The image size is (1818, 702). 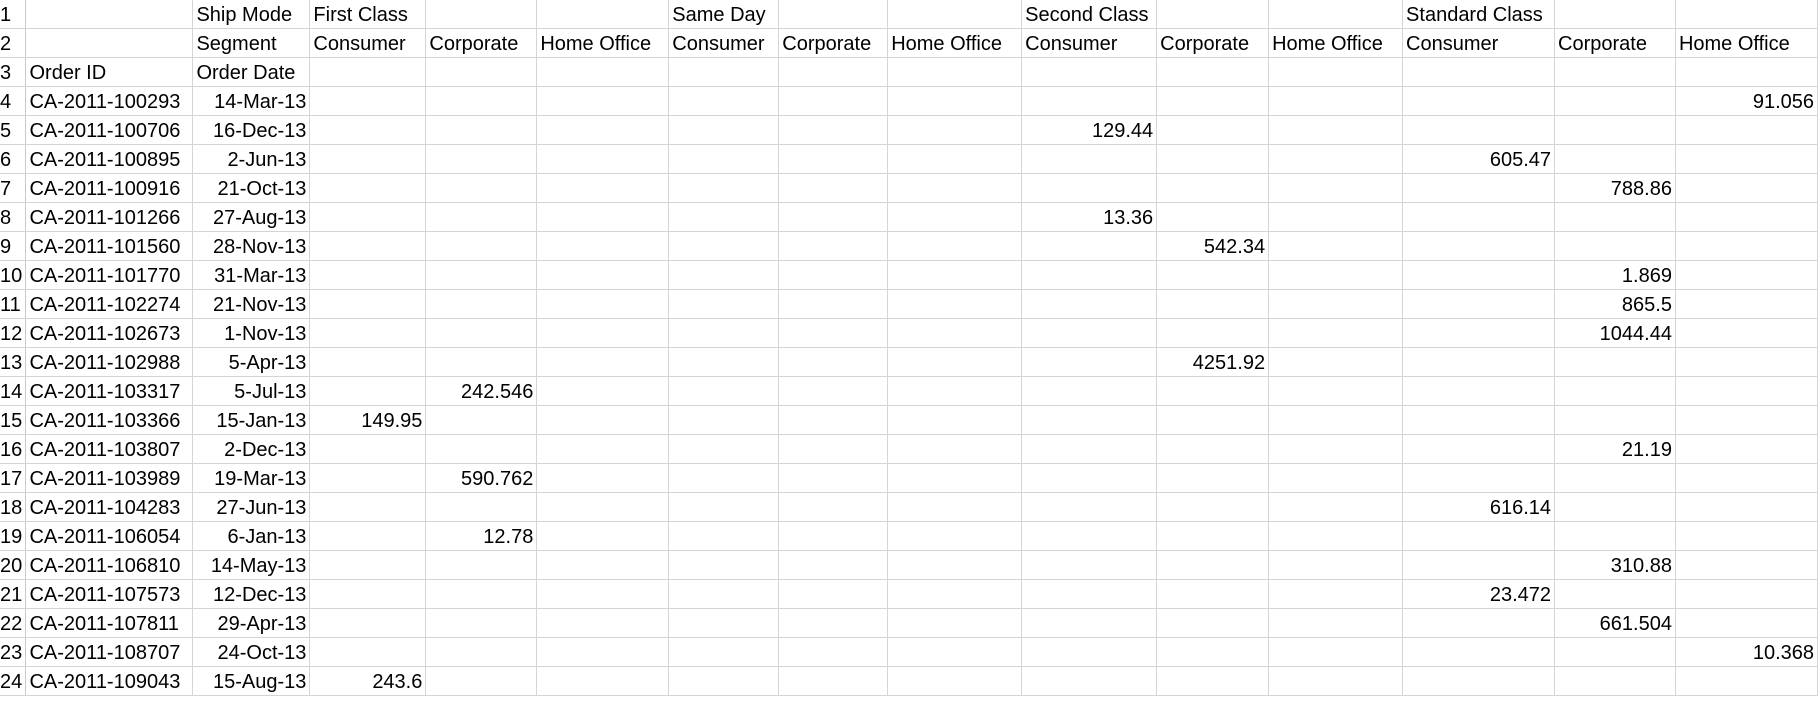 I want to click on order-date-cell: 15-Jan-13, so click(x=251, y=420).